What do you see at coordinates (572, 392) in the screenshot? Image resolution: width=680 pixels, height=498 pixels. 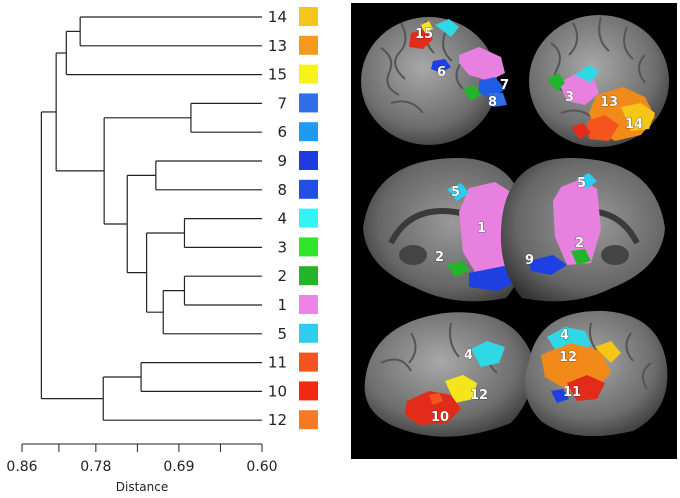 I see `region-label: 11` at bounding box center [572, 392].